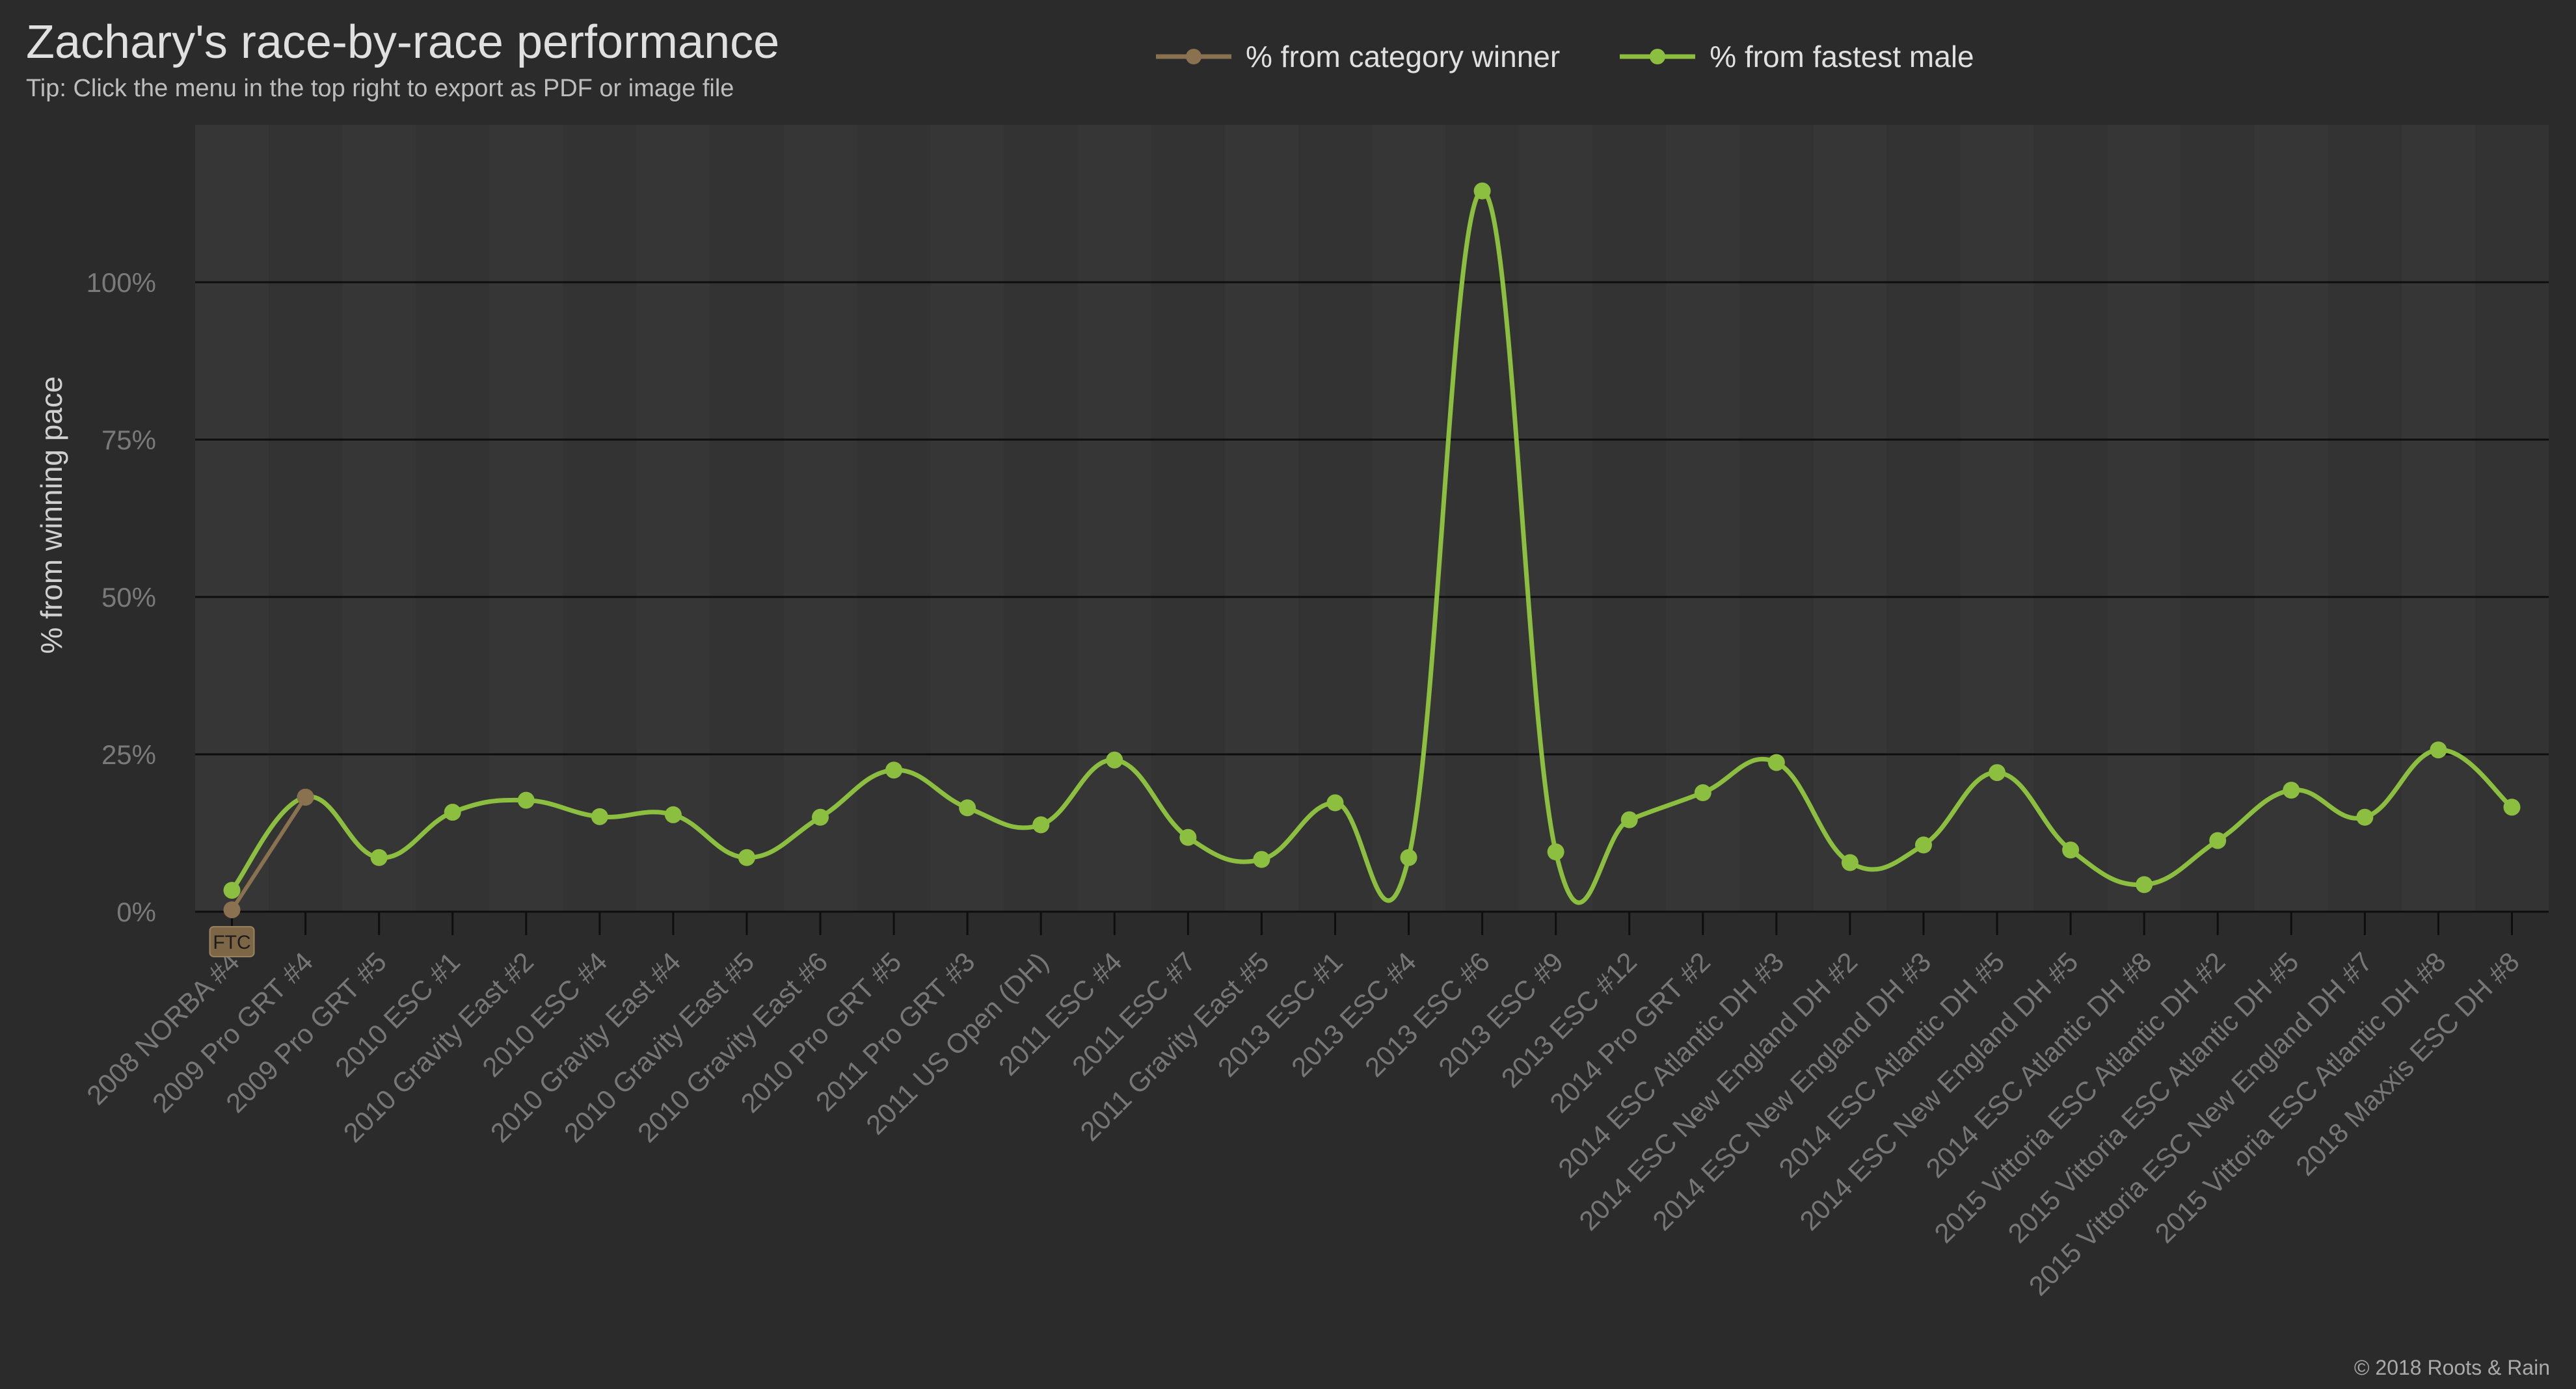  Describe the element at coordinates (136, 912) in the screenshot. I see `y-tick-label: 0%` at that location.